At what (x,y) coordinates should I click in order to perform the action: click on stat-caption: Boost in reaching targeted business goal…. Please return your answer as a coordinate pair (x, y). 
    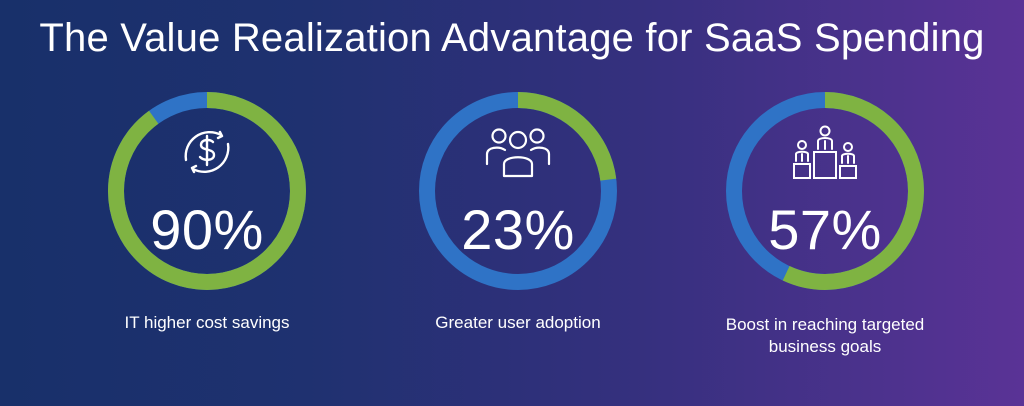
    Looking at the image, I should click on (825, 335).